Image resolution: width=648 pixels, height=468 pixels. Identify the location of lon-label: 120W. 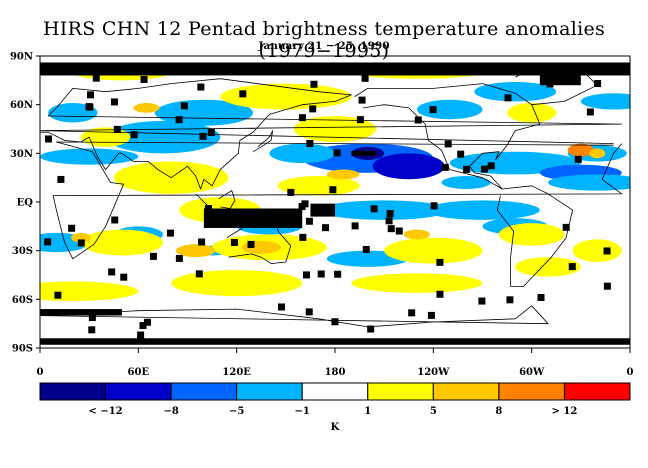
(433, 372).